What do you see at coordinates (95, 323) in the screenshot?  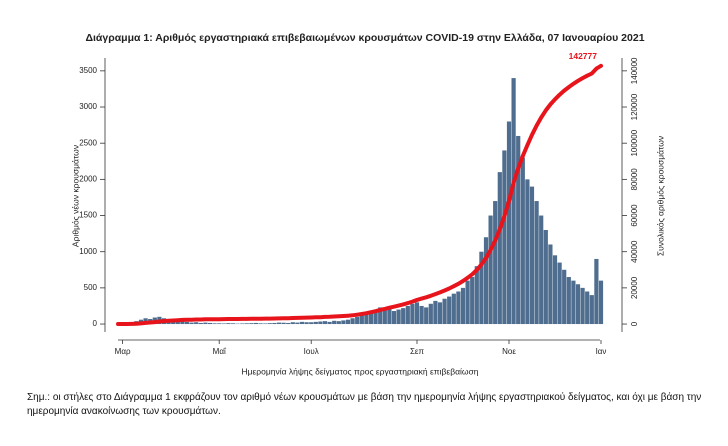 I see `y-tick-label: 0` at bounding box center [95, 323].